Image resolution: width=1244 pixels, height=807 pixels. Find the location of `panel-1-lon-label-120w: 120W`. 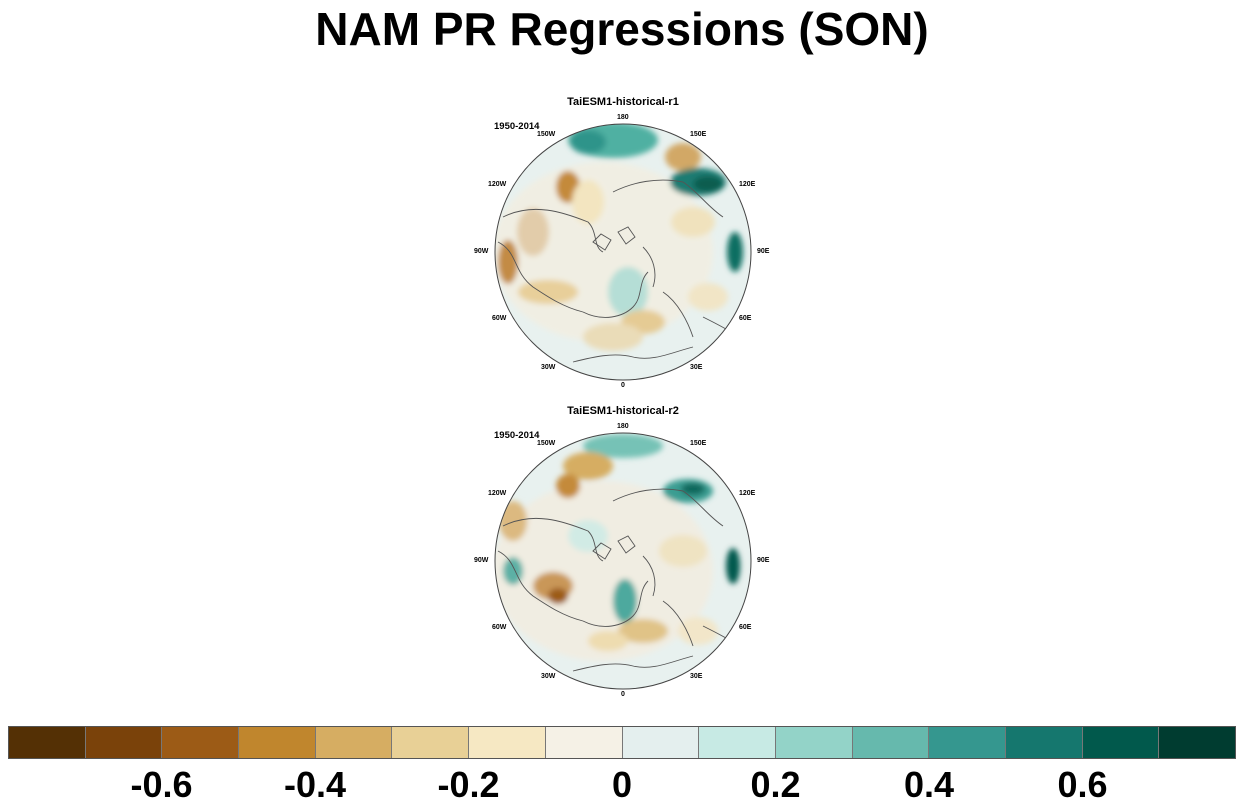

panel-1-lon-label-120w: 120W is located at coordinates (497, 184).